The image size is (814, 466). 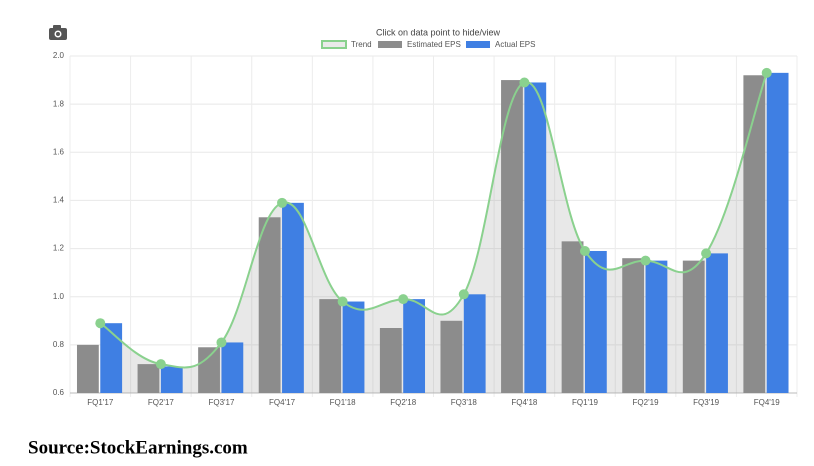 What do you see at coordinates (59, 103) in the screenshot?
I see `y-tick-label: 1.8` at bounding box center [59, 103].